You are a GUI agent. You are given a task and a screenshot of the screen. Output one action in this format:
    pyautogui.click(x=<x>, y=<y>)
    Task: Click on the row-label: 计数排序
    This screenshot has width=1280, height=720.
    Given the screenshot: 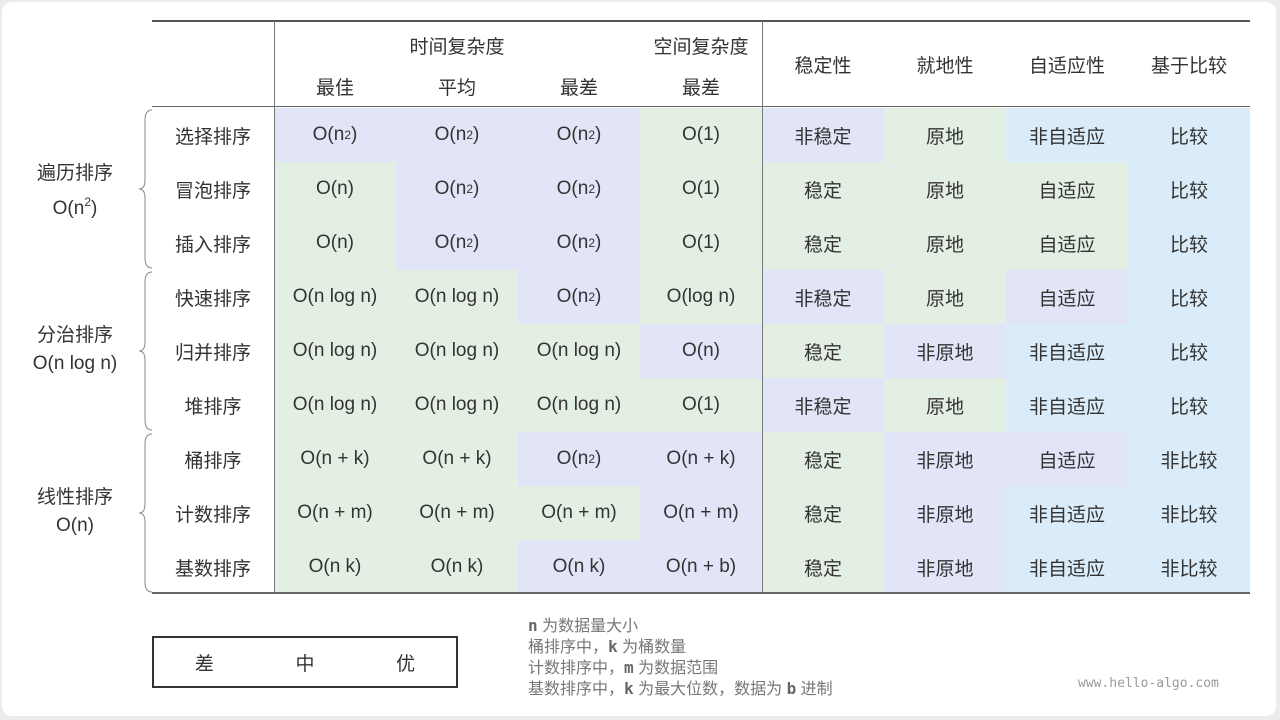 What is the action you would take?
    pyautogui.click(x=212, y=515)
    